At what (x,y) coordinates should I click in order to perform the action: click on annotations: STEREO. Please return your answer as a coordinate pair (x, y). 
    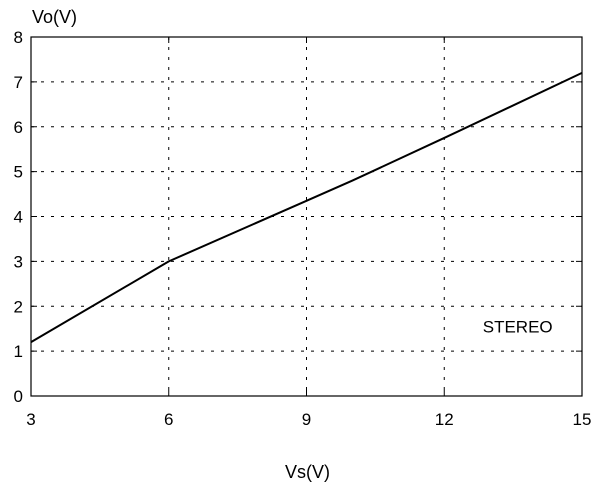
    Looking at the image, I should click on (518, 326).